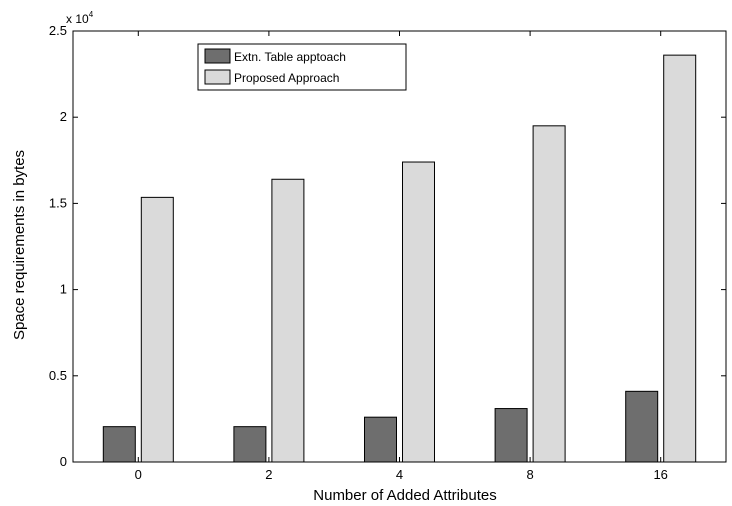 This screenshot has height=506, width=732. I want to click on legend: Extn. Table apptoach Proposed Approach, so click(302, 67).